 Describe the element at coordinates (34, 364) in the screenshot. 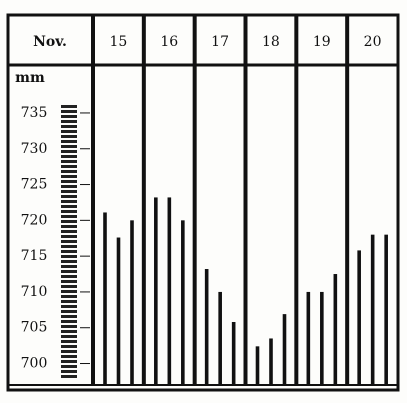

I see `y-tick-label: 700` at that location.